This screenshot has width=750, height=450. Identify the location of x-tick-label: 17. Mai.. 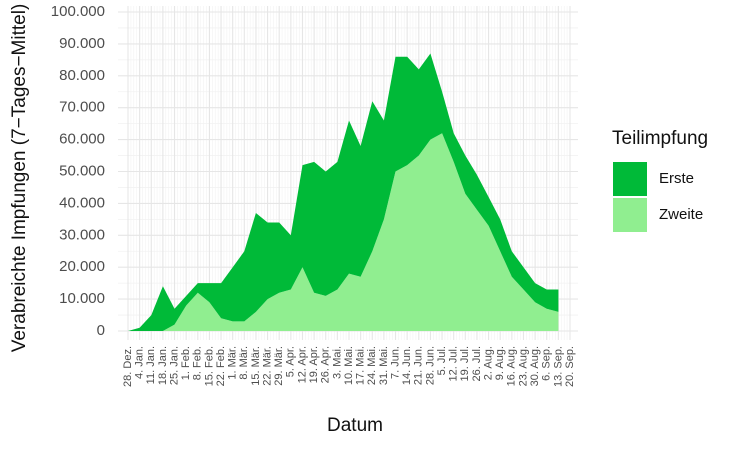
(361, 365).